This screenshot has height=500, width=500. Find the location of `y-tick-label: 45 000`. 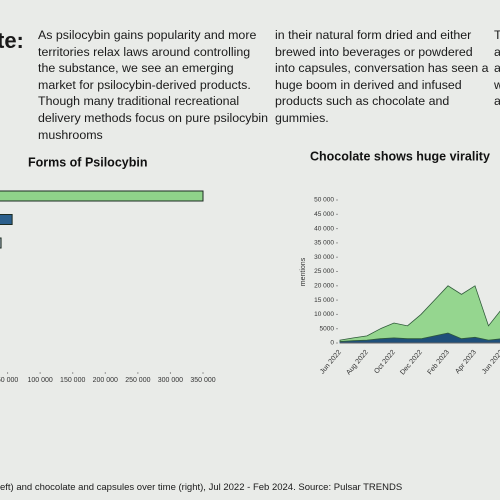

y-tick-label: 45 000 is located at coordinates (324, 214).